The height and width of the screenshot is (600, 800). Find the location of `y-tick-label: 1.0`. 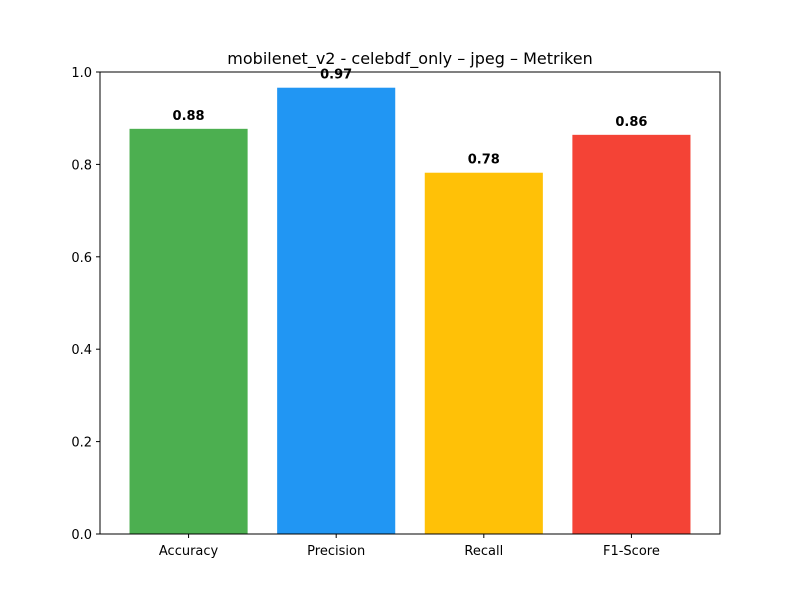

y-tick-label: 1.0 is located at coordinates (81, 73).